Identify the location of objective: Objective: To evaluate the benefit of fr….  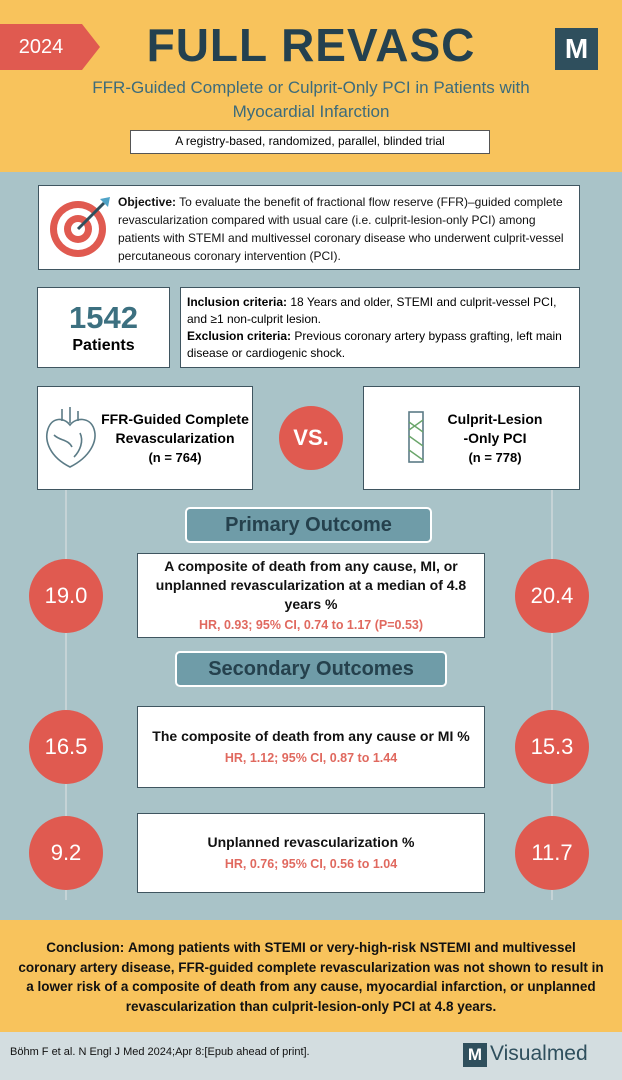
(345, 229).